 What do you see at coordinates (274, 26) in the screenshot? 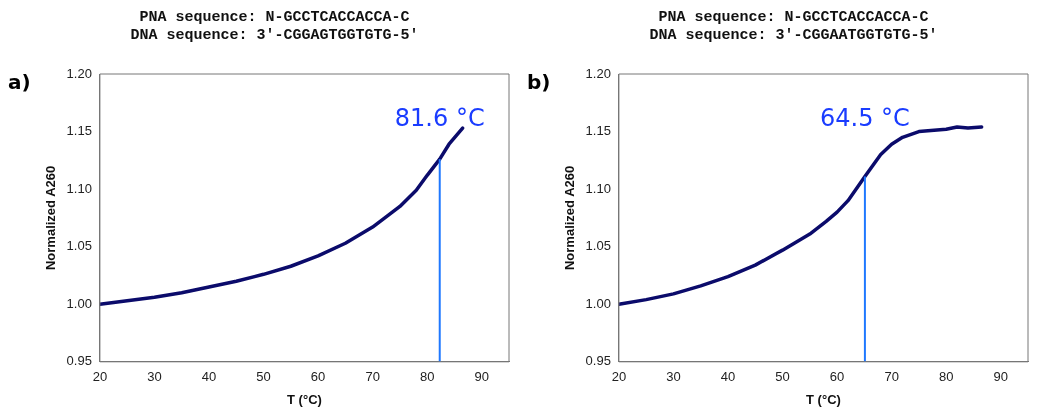
I see `chart-title: PNA sequence: N-GCCTCACCACCA-C DNA sequence: 3′-CGGAGTGGTGTG-5′` at bounding box center [274, 26].